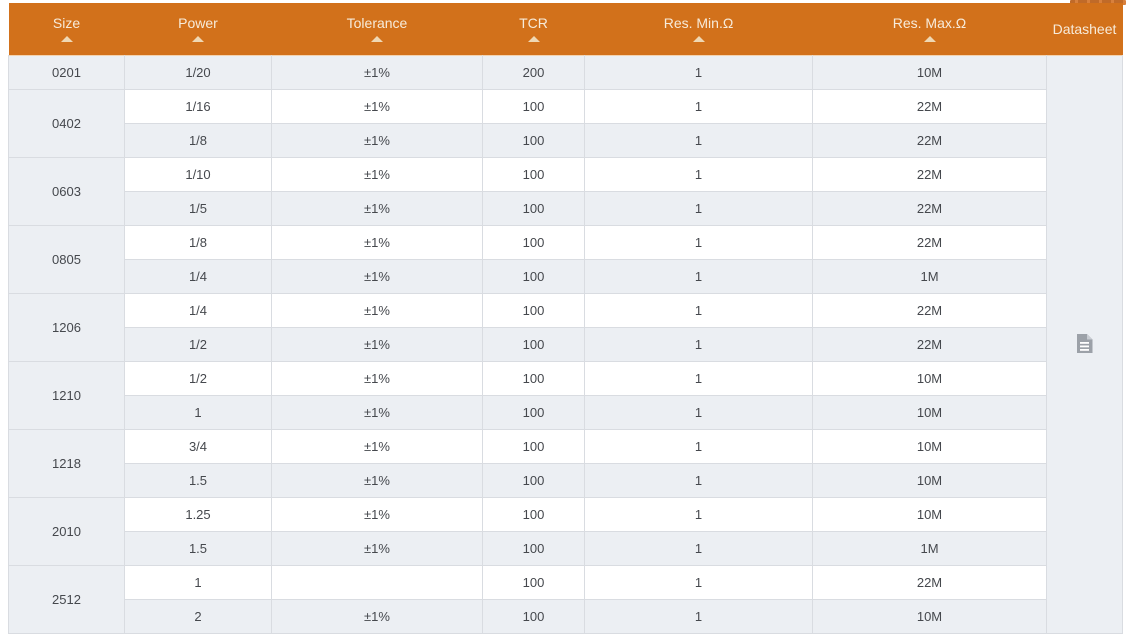 The image size is (1128, 636). I want to click on cell-power: 1/16, so click(198, 106).